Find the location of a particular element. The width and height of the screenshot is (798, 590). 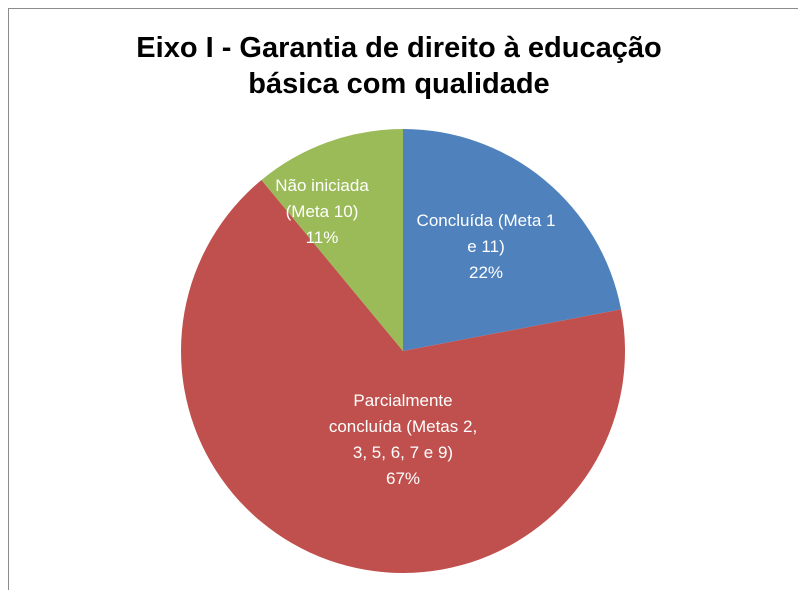

slice-label: Concluída (Meta 1 e 11) 22% is located at coordinates (486, 247).